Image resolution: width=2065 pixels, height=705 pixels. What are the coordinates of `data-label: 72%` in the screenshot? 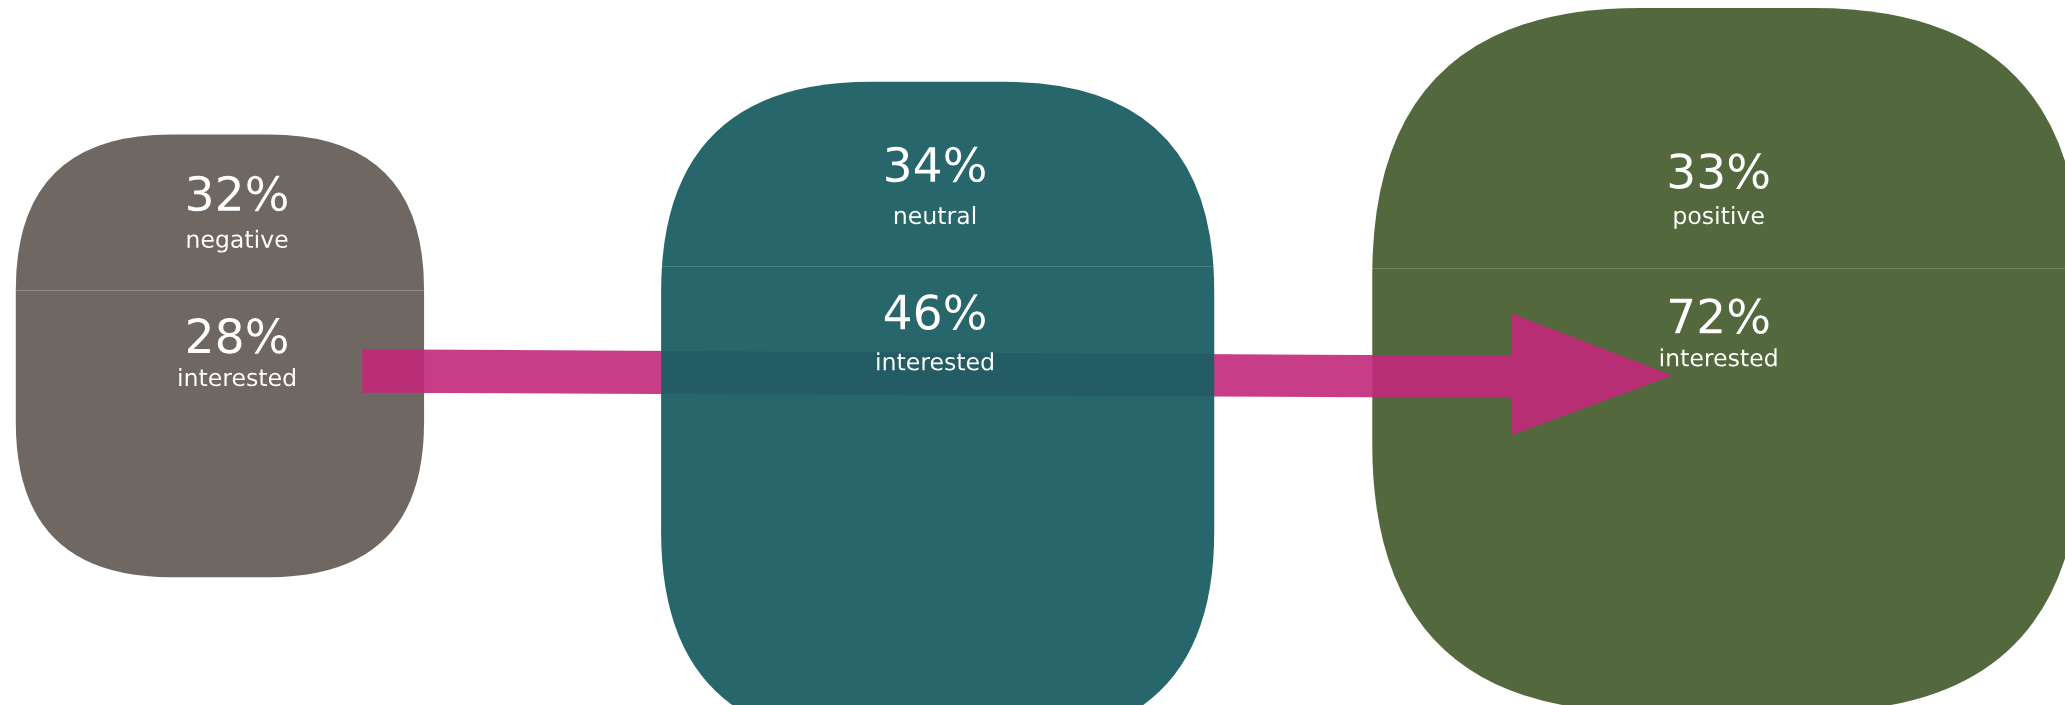 It's located at (1719, 316).